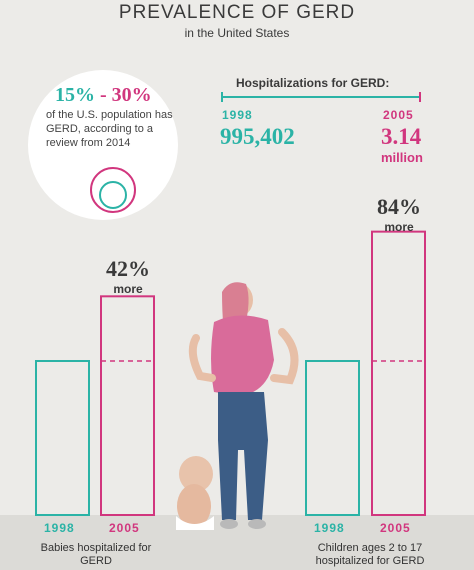  What do you see at coordinates (237, 12) in the screenshot?
I see `page-title: PREVALENCE OF GERD` at bounding box center [237, 12].